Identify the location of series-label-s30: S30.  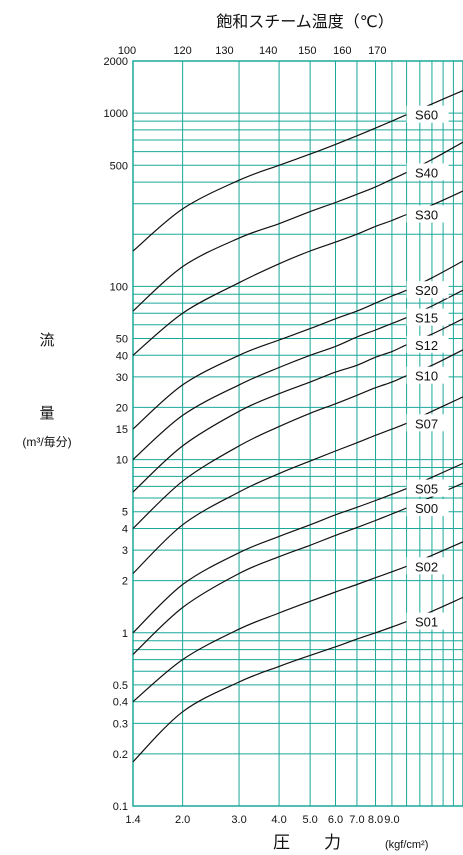
(426, 214).